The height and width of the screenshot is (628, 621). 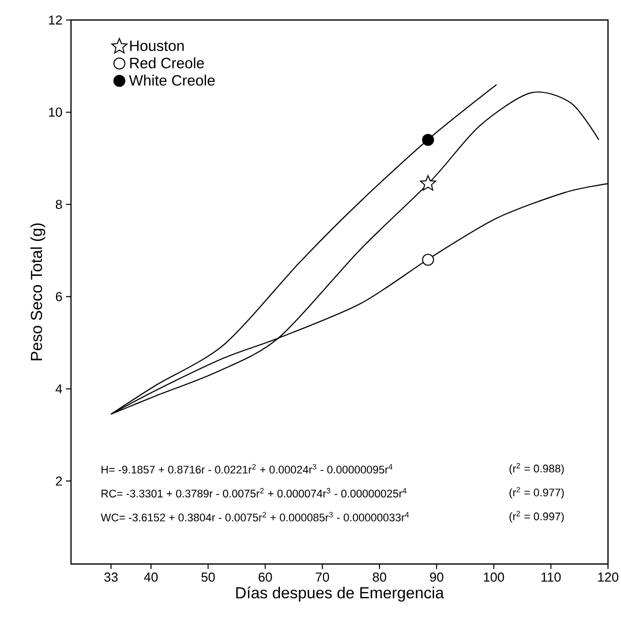 What do you see at coordinates (59, 389) in the screenshot?
I see `y-tick-label: 4` at bounding box center [59, 389].